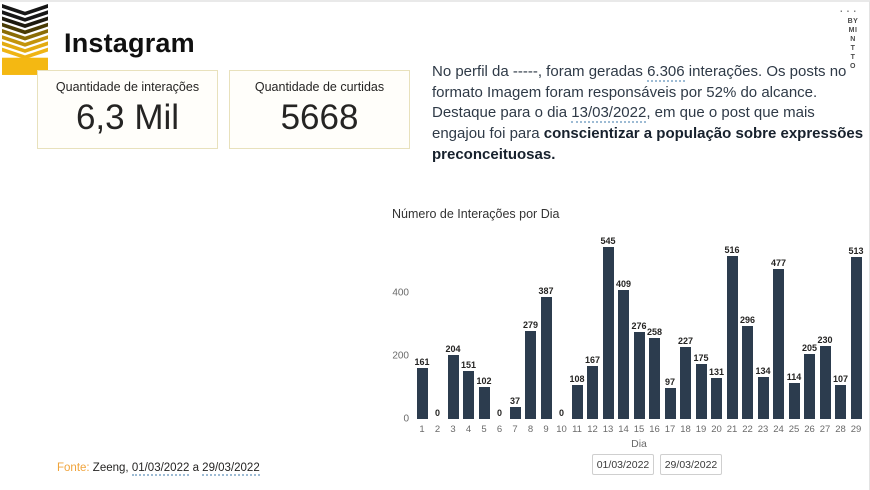 This screenshot has width=870, height=490. I want to click on bar-value-label: 205, so click(809, 348).